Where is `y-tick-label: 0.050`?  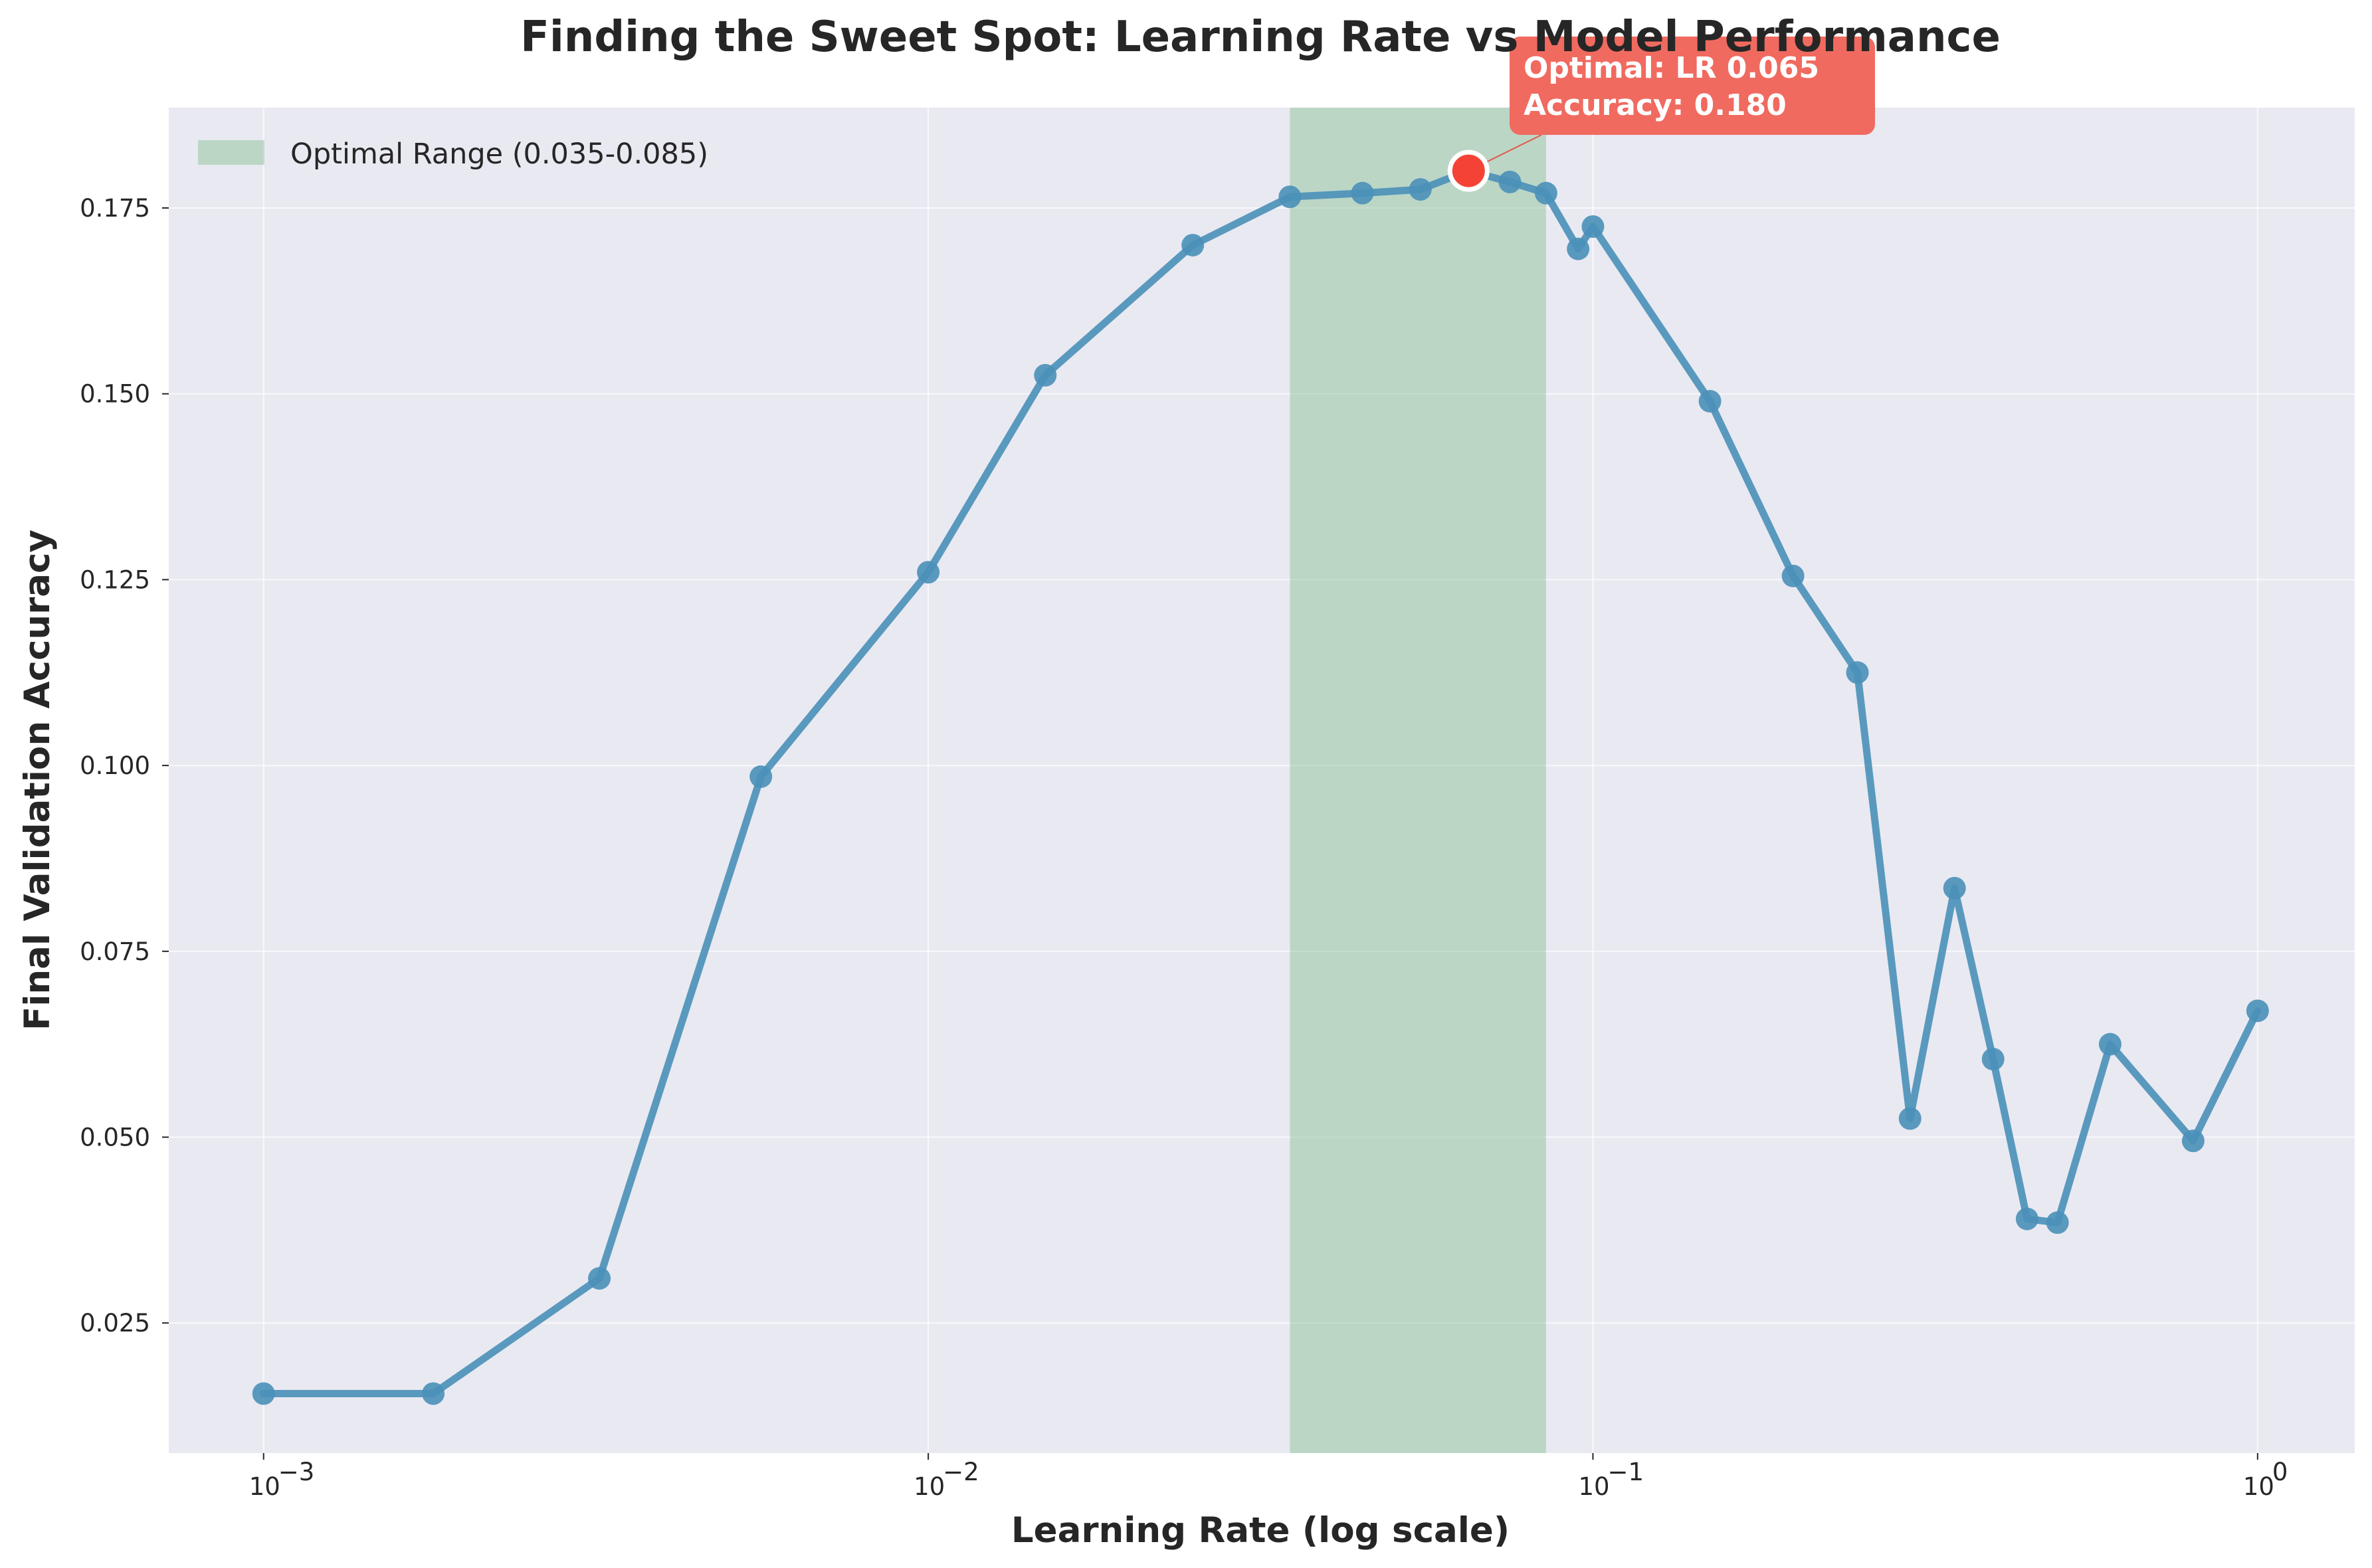 y-tick-label: 0.050 is located at coordinates (115, 1138).